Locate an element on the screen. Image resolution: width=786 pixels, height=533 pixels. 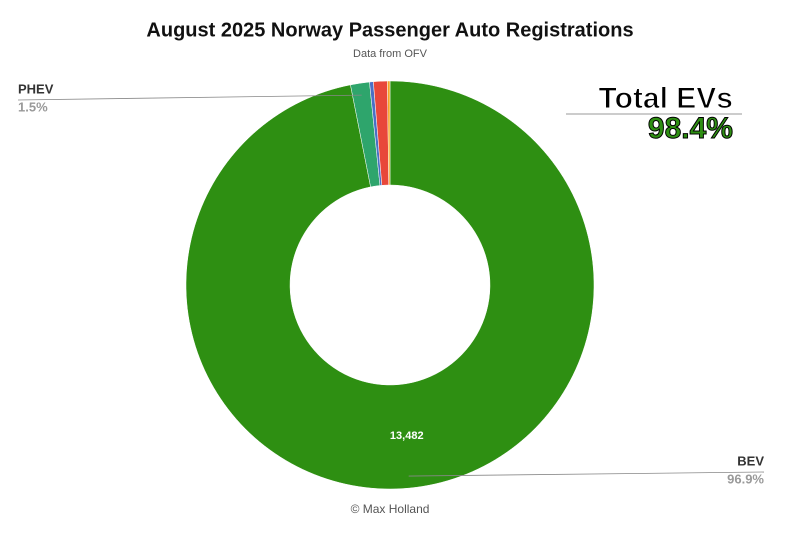
slice is located at coordinates (389, 133).